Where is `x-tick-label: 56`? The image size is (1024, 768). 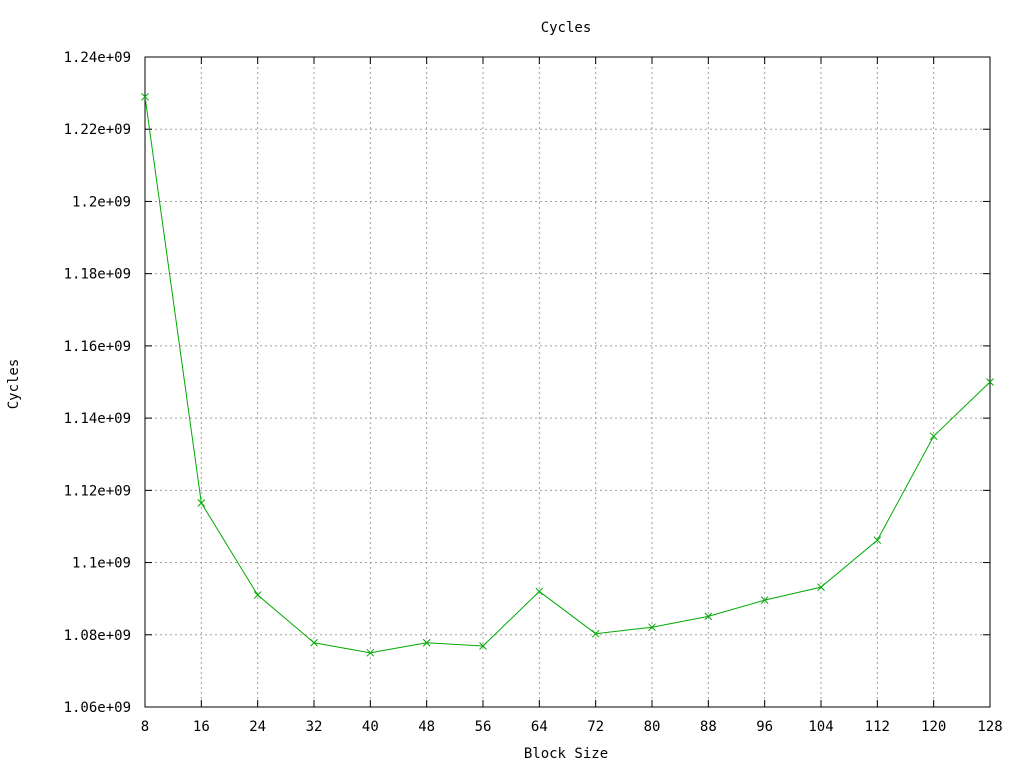 x-tick-label: 56 is located at coordinates (483, 727).